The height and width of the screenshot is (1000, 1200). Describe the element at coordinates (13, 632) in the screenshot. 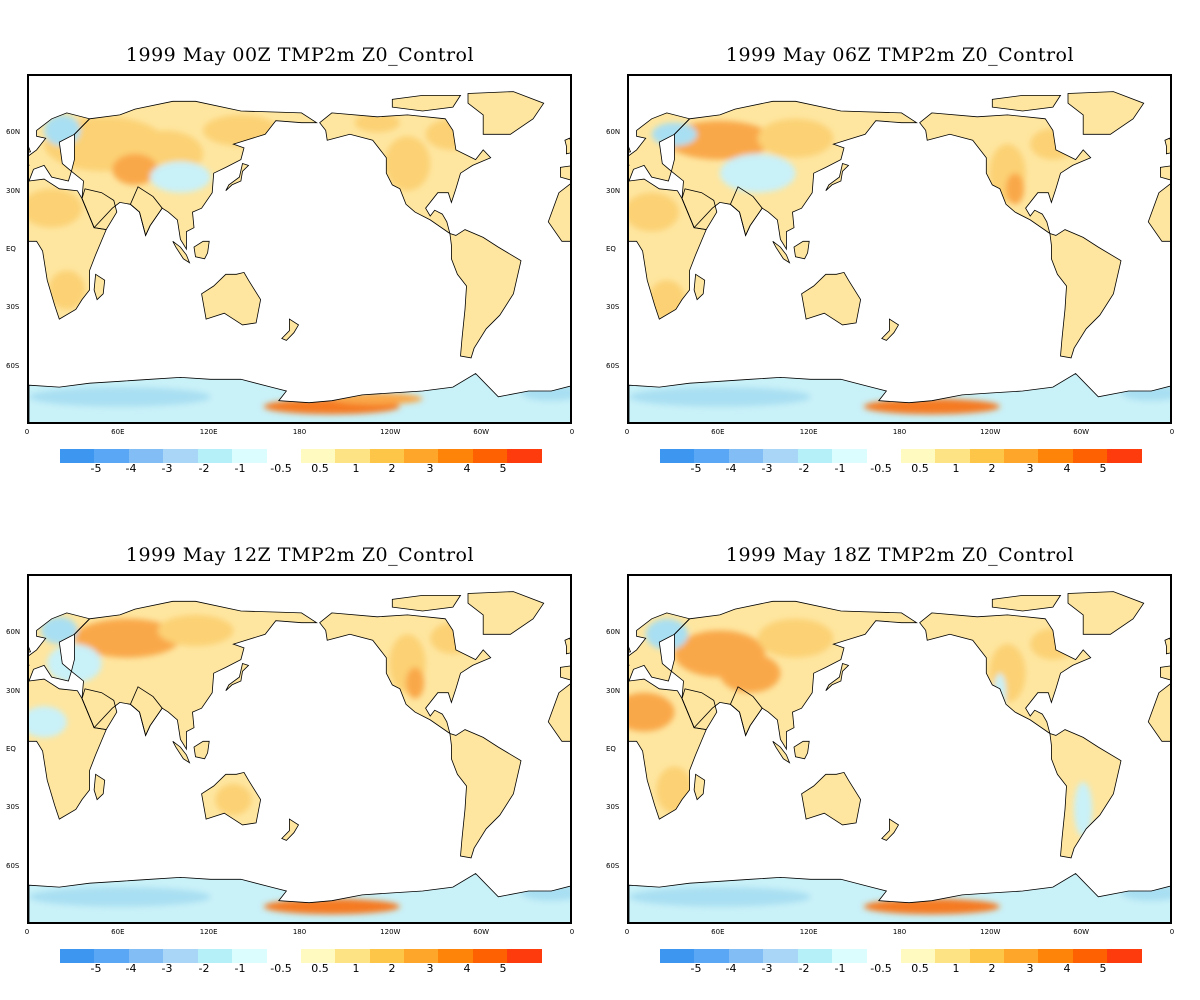

I see `lat-tick-label: 60N` at that location.